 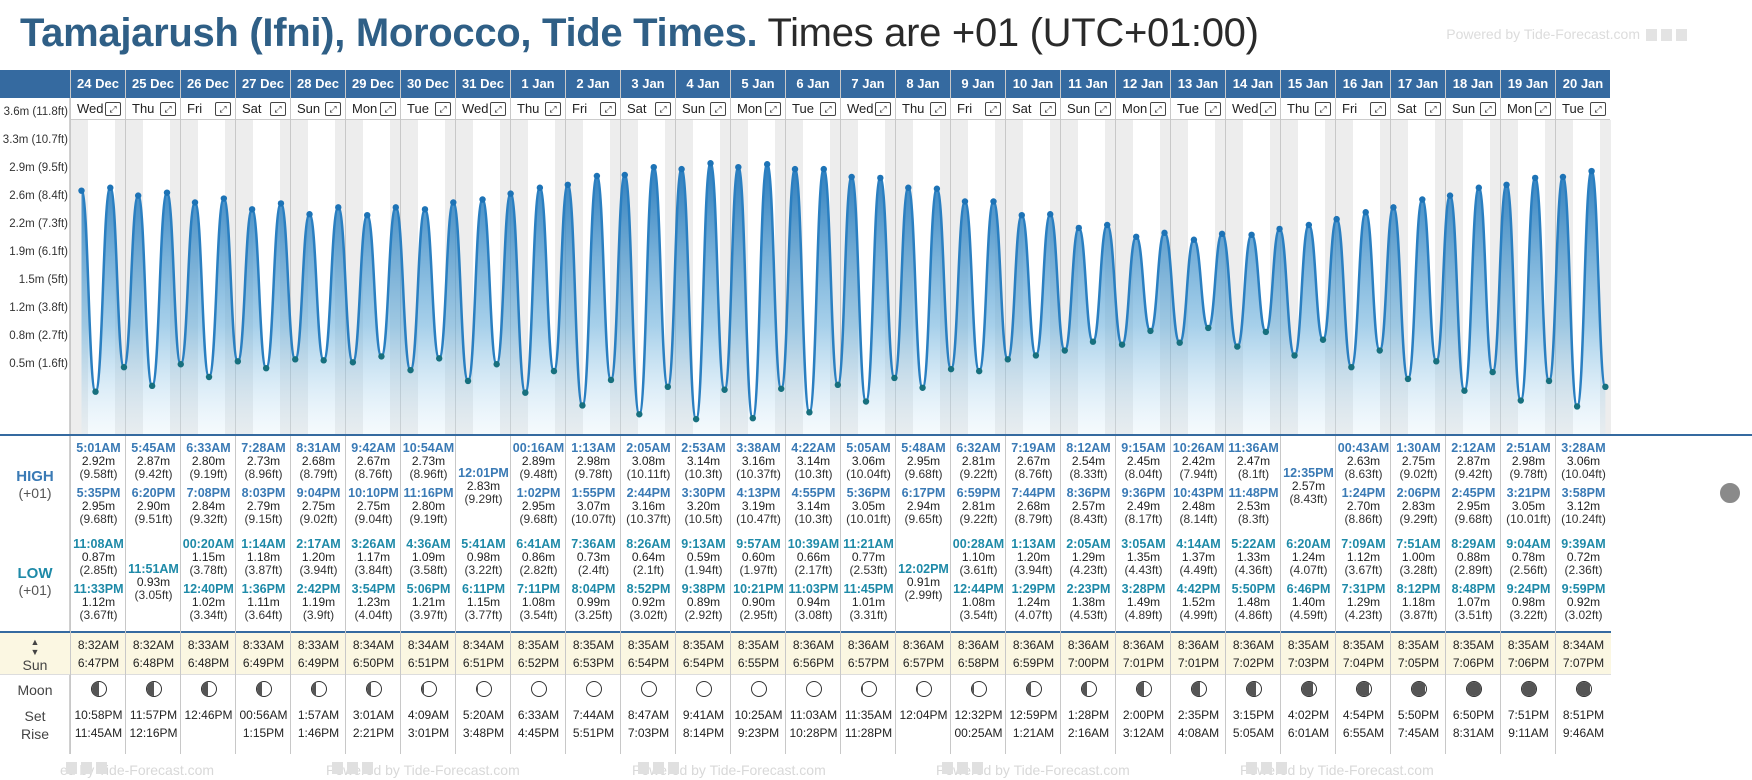 What do you see at coordinates (1253, 519) in the screenshot?
I see `high-height-ft: (8.3ft)` at bounding box center [1253, 519].